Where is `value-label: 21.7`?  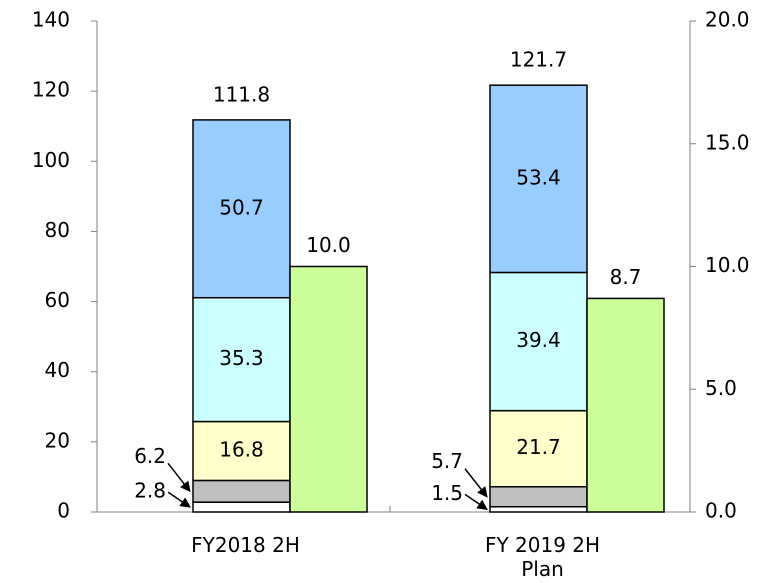 value-label: 21.7 is located at coordinates (538, 447).